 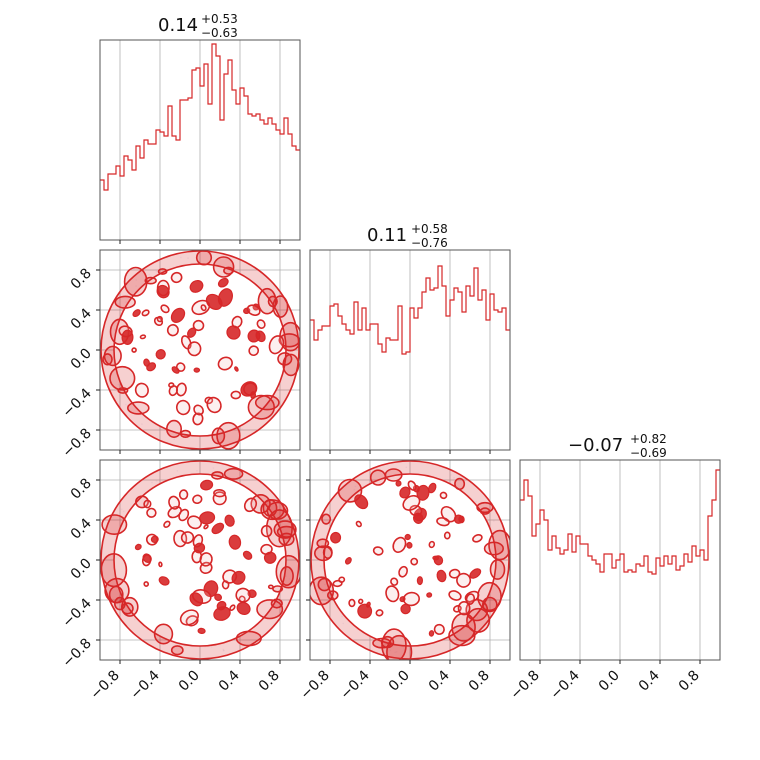 What do you see at coordinates (229, 680) in the screenshot?
I see `x-tick-label-0-3: 0.4` at bounding box center [229, 680].